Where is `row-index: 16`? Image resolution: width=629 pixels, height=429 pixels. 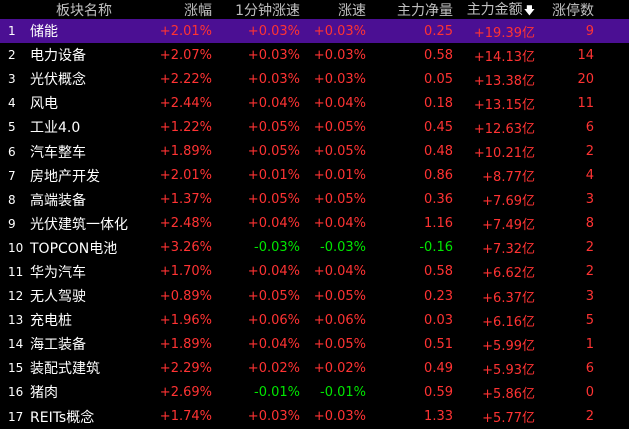
row-index: 16 is located at coordinates (16, 392).